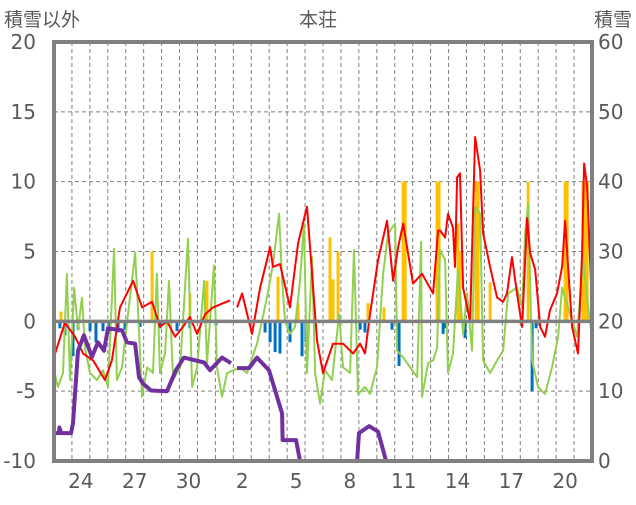 The height and width of the screenshot is (505, 636). I want to click on x-tick-label: 30, so click(188, 481).